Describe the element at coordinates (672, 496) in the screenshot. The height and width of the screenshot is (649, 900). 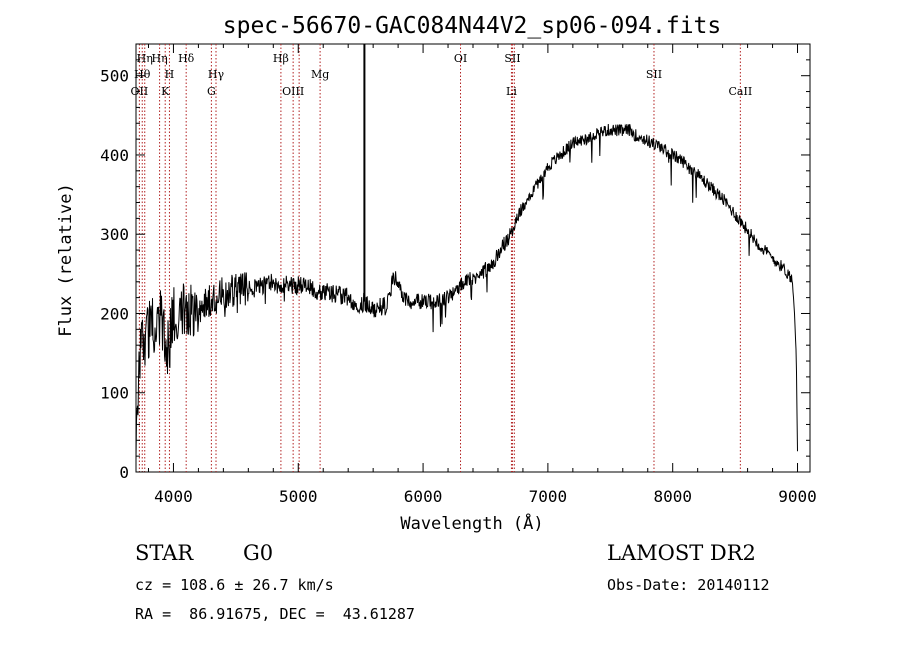
I see `x-tick-label: 8000` at that location.